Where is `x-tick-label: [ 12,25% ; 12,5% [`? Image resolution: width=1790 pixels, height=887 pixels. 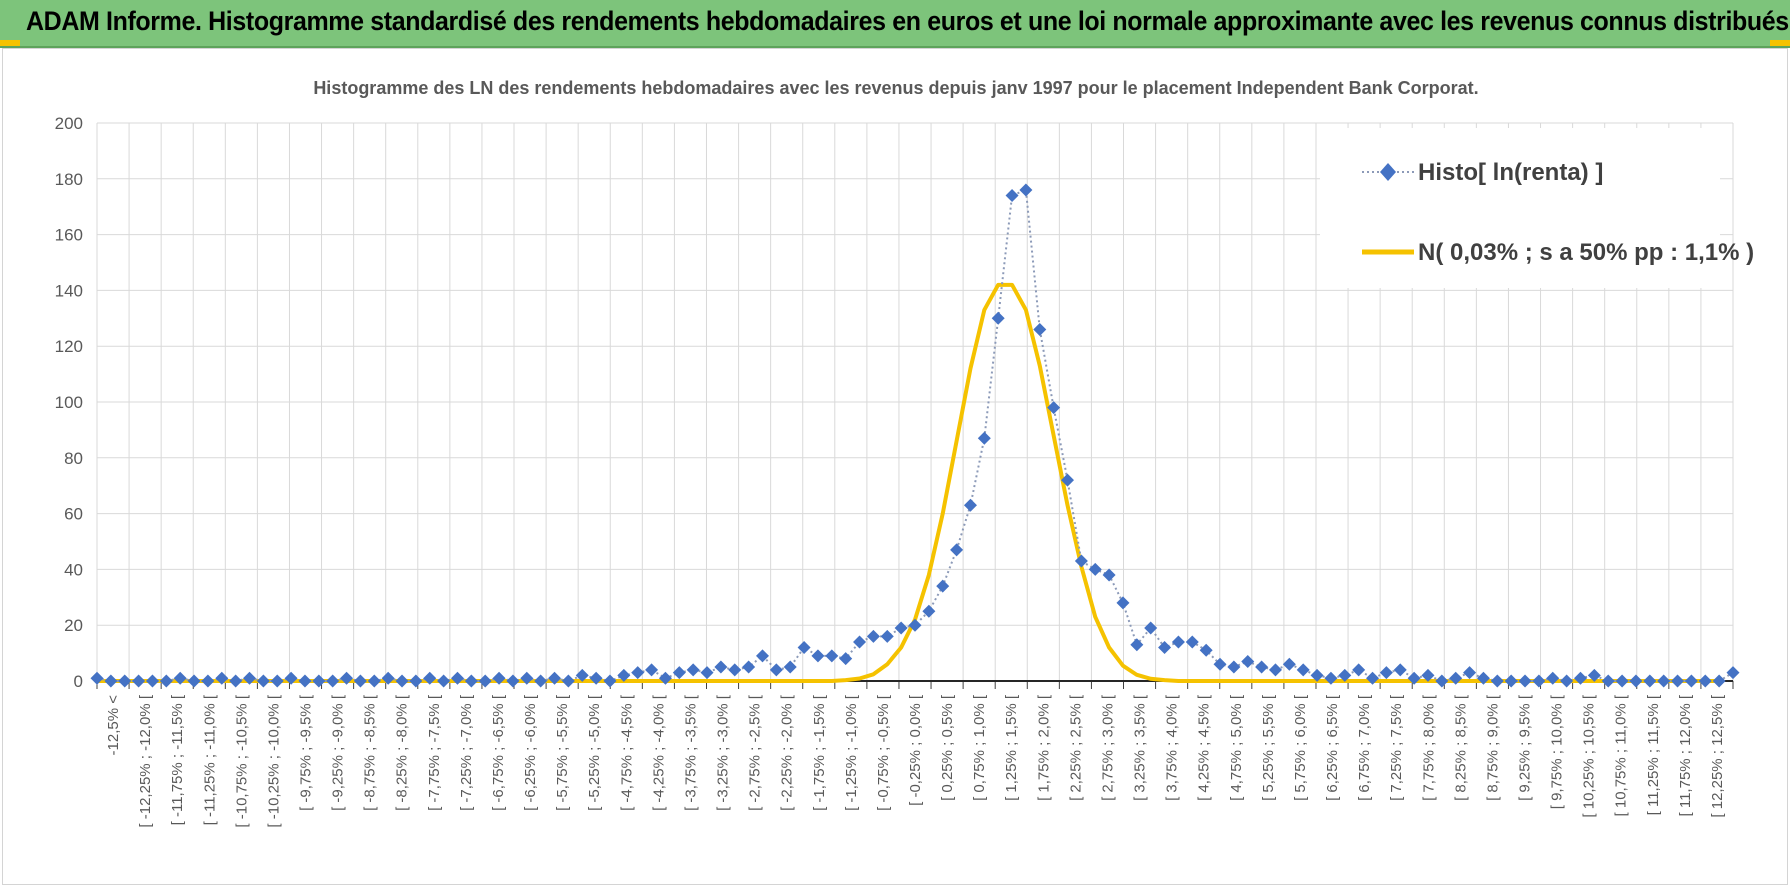
x-tick-label: [ 12,25% ; 12,5% [ is located at coordinates (1717, 755).